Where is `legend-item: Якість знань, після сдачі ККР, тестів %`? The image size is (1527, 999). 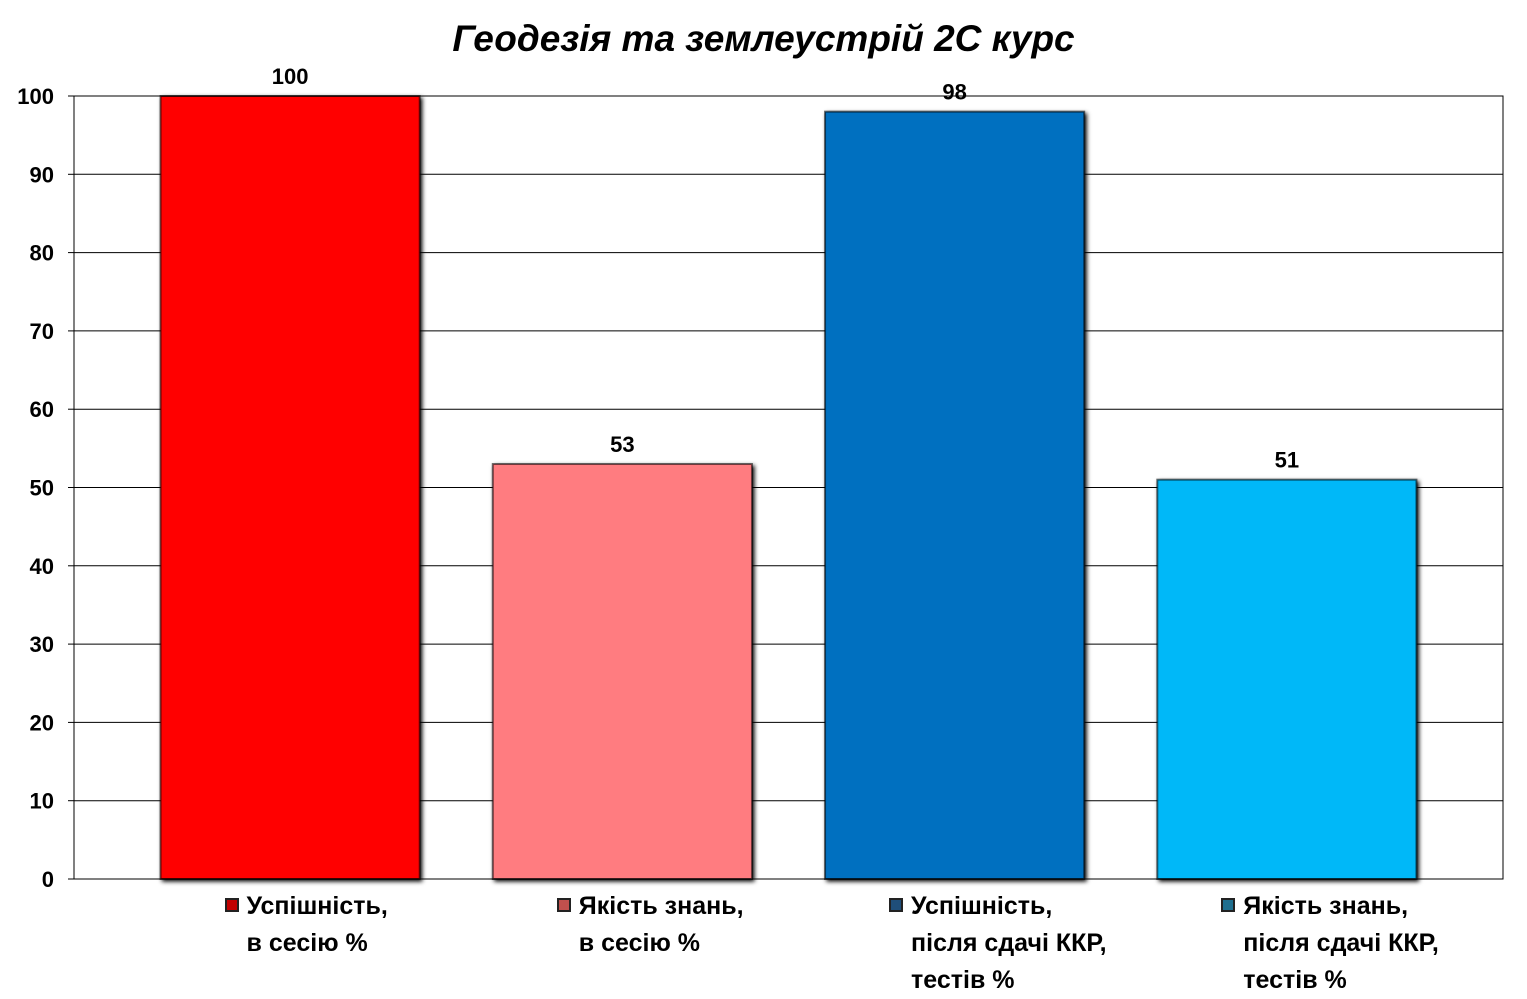 legend-item: Якість знань, після сдачі ККР, тестів % is located at coordinates (1330, 943).